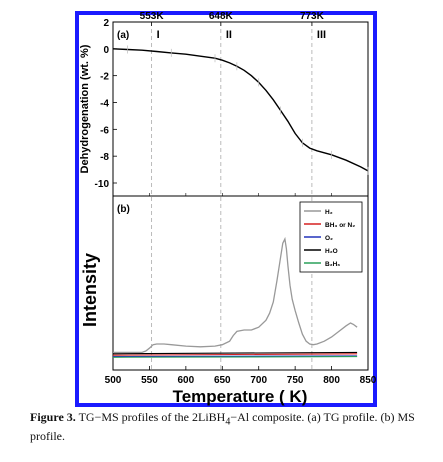 The image size is (443, 462). Describe the element at coordinates (152, 417) in the screenshot. I see `caption-text-1: TG−MS profiles of the 2LiBH` at that location.